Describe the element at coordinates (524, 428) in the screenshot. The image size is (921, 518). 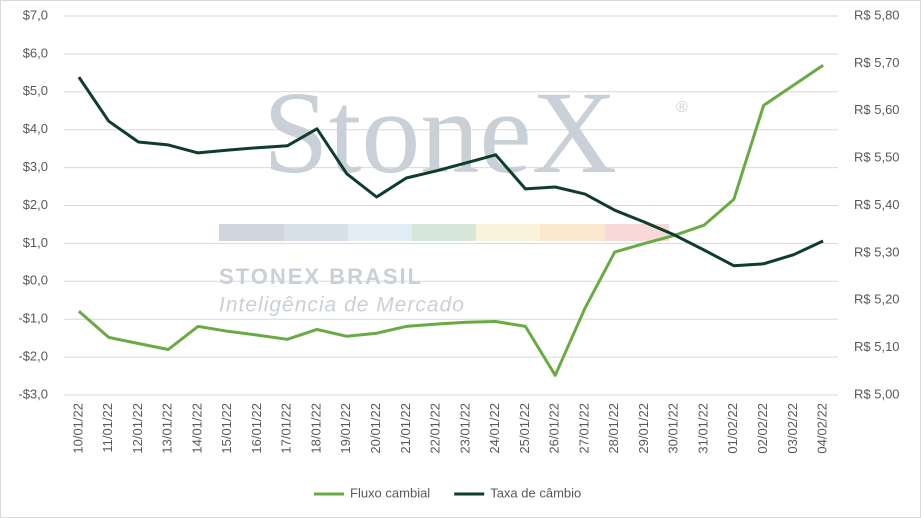
I see `x-tick-label: 25/01/22` at that location.